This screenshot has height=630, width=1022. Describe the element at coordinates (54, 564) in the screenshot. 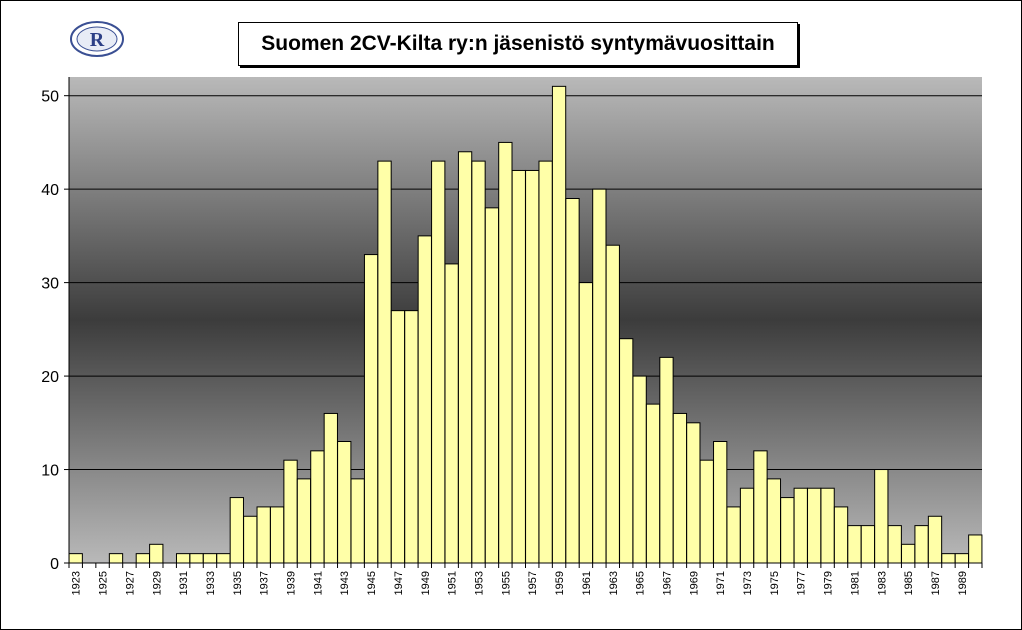

I see `y-tick-label: 0` at that location.